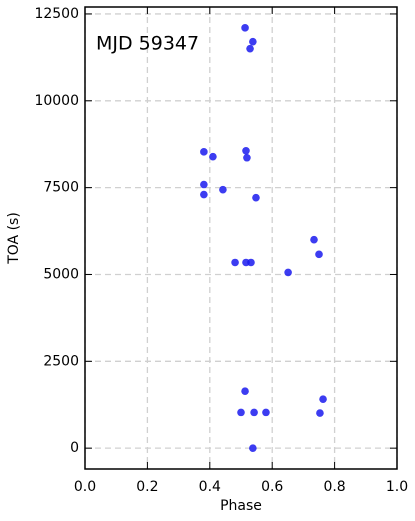 This screenshot has width=415, height=521. I want to click on x-tick-label: 0.2, so click(147, 487).